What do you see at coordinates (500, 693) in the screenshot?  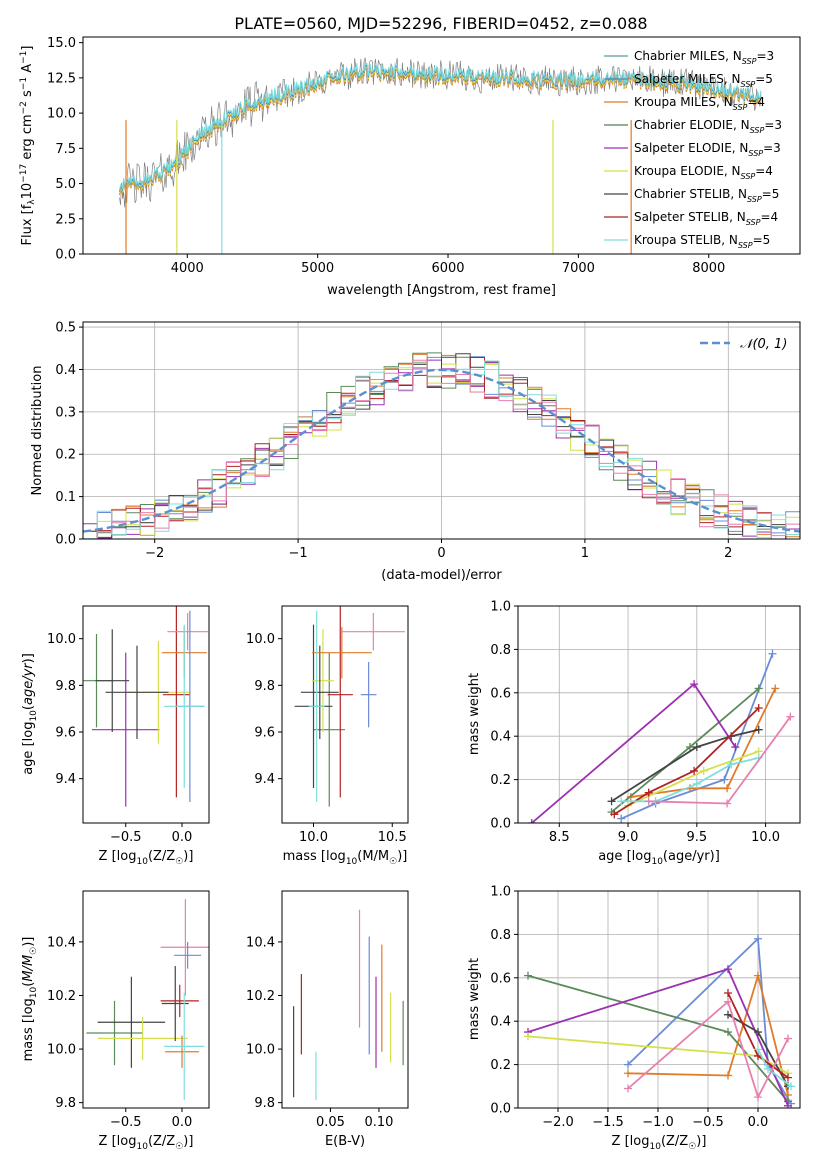 I see `y-tick-label: 0.6` at bounding box center [500, 693].